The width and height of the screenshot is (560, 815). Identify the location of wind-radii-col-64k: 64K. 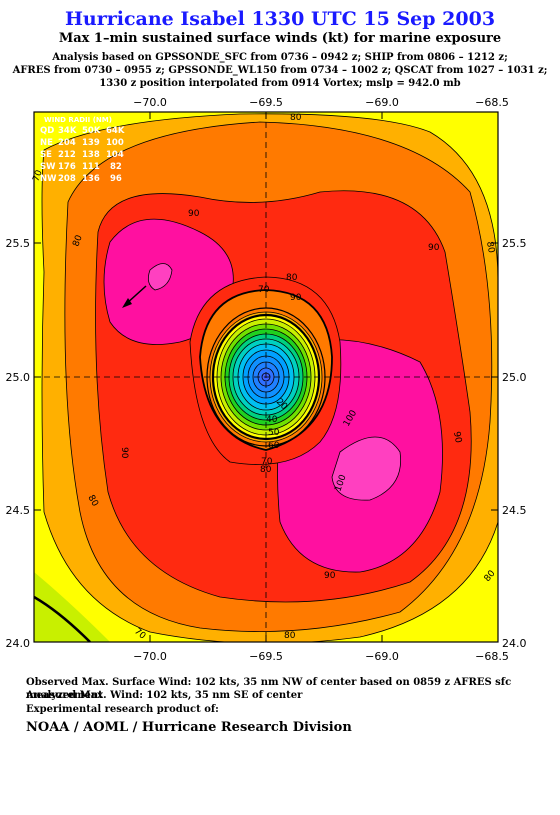
(115, 131).